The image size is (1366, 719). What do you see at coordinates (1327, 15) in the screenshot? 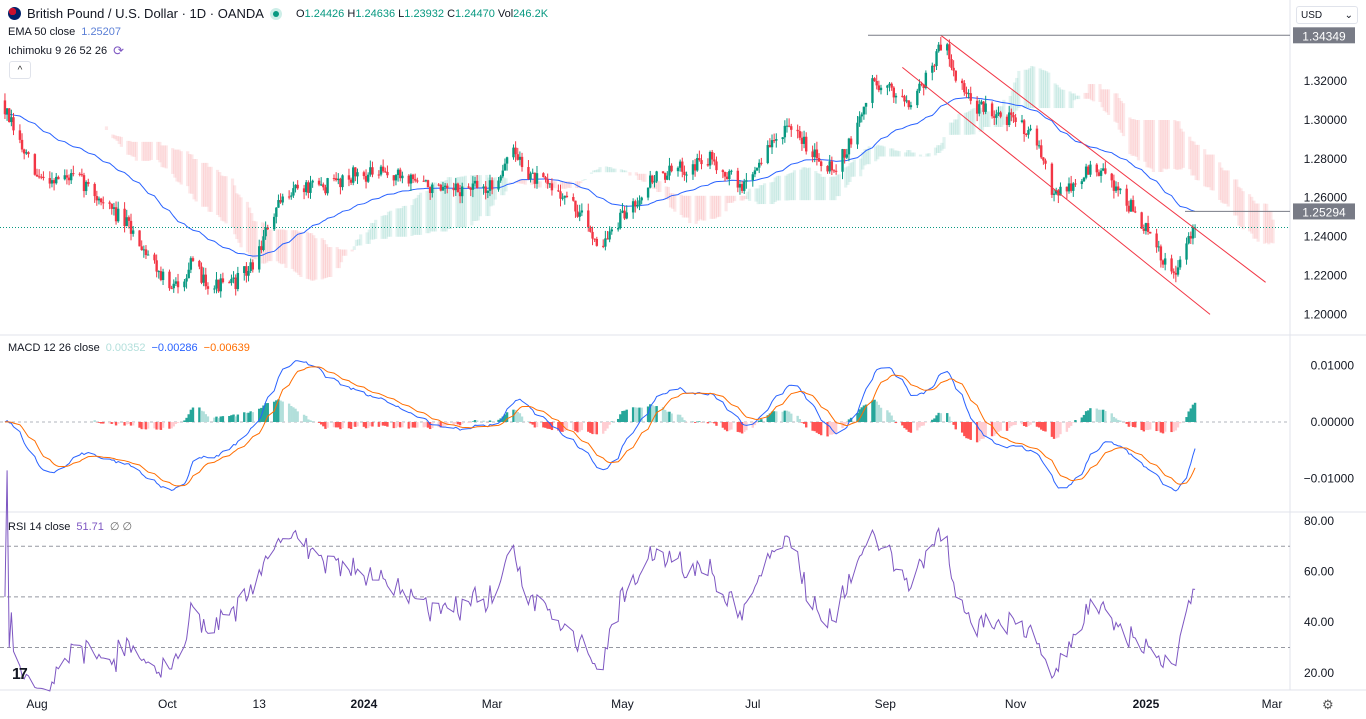
I see `currency-select: USD ⌄` at bounding box center [1327, 15].